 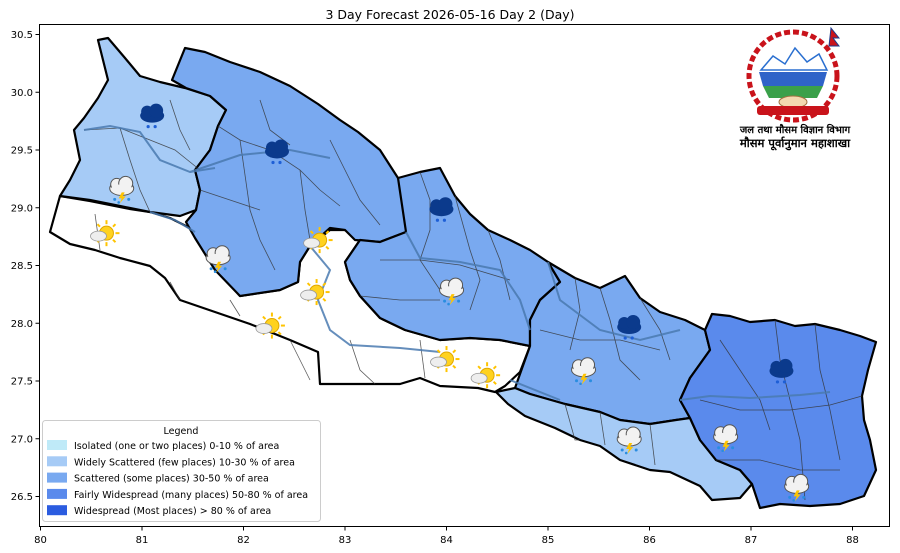 I want to click on x-tick-label: 84, so click(x=446, y=540).